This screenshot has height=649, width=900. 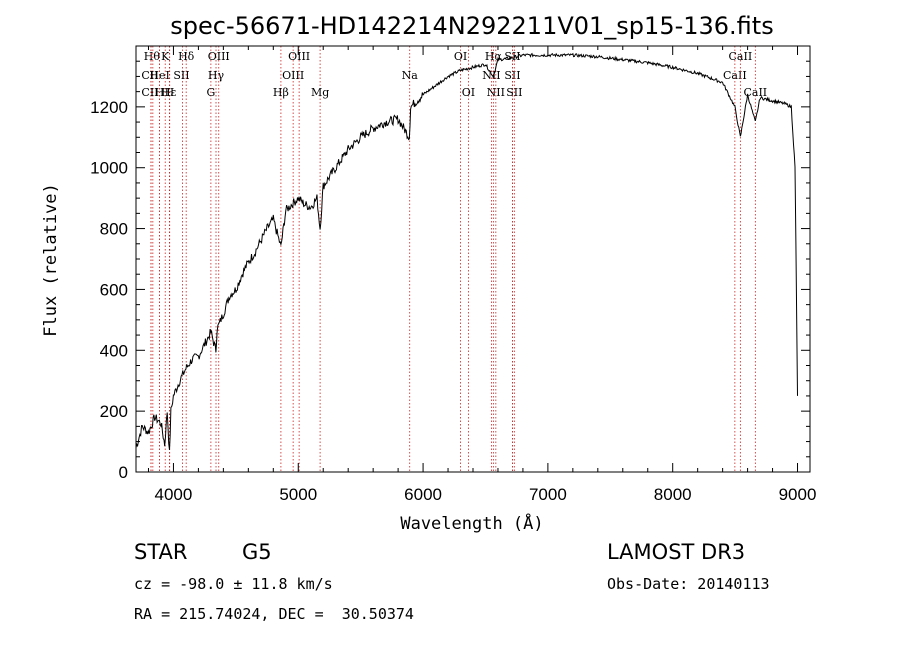 I want to click on y-tick-label: 600, so click(x=114, y=289).